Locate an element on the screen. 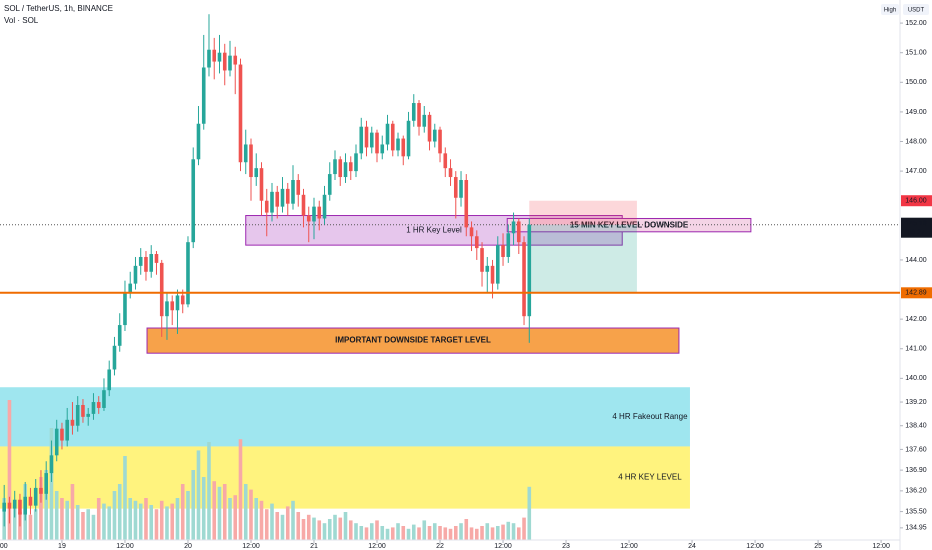  position-target is located at coordinates (583, 258).